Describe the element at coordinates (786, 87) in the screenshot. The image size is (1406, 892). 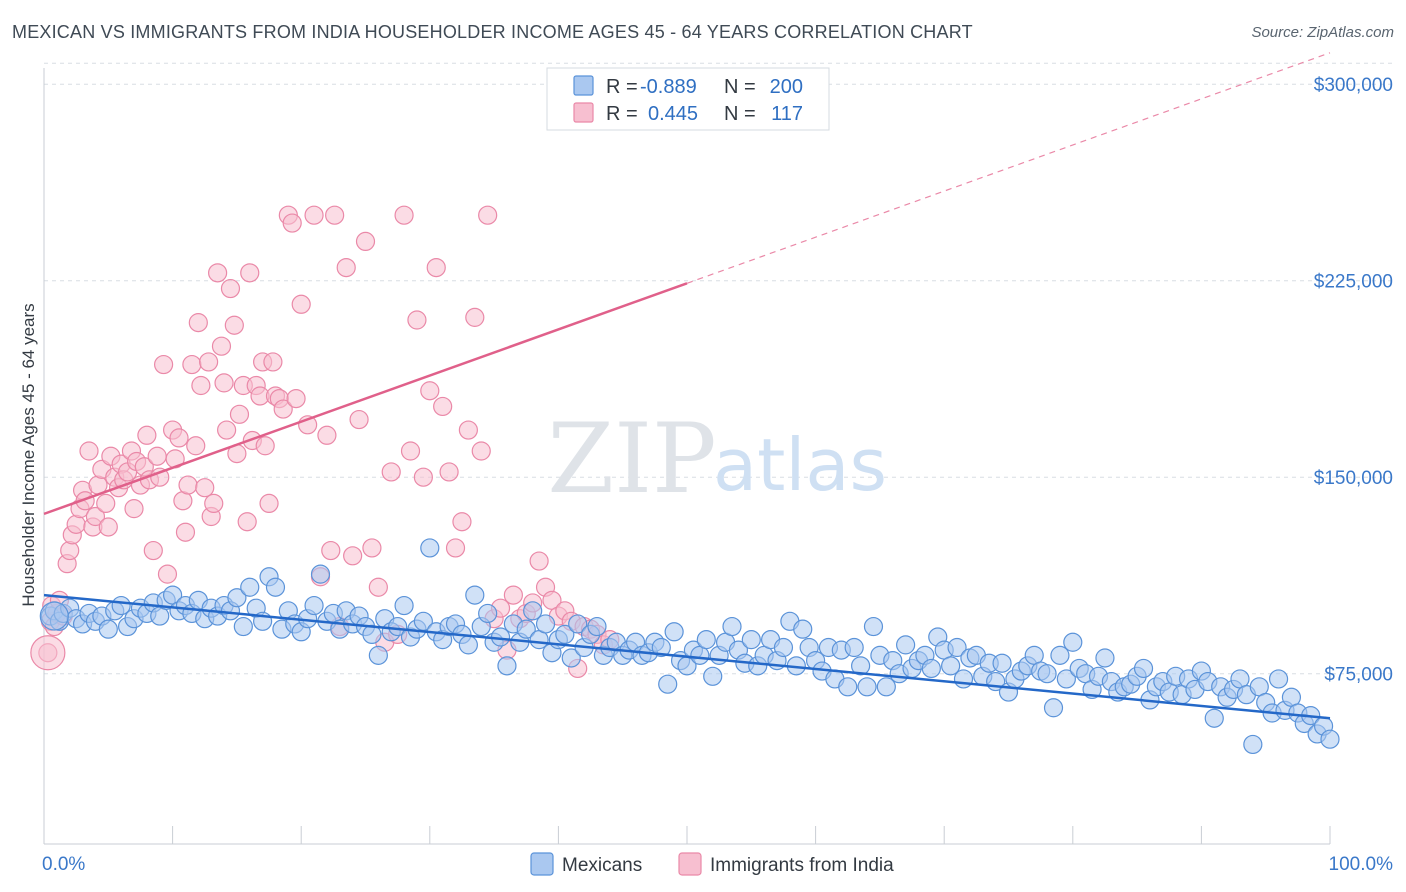
I see `legend-n-value-mexicans: 200` at that location.